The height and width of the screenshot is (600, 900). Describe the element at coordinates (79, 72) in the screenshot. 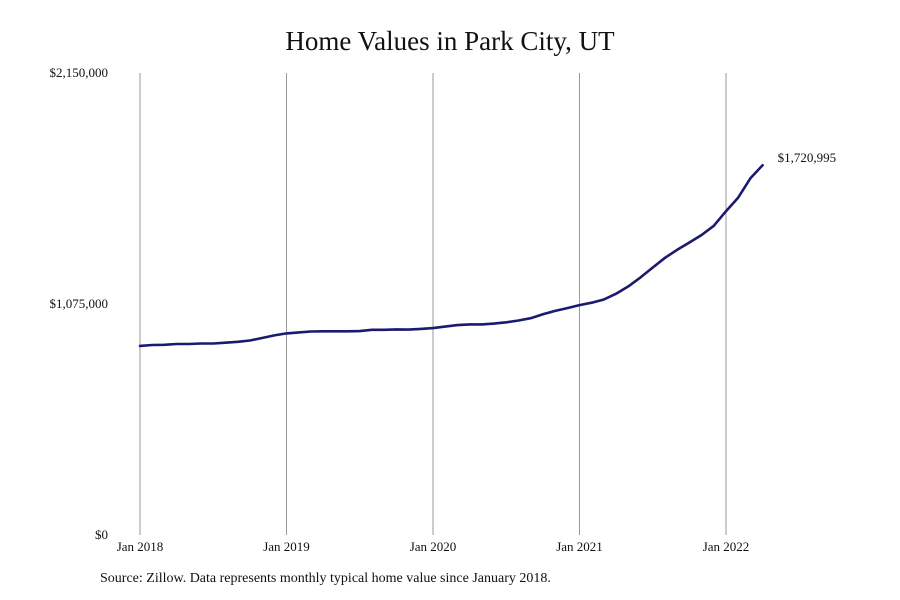

I see `y-tick-label: $2,150,000` at that location.